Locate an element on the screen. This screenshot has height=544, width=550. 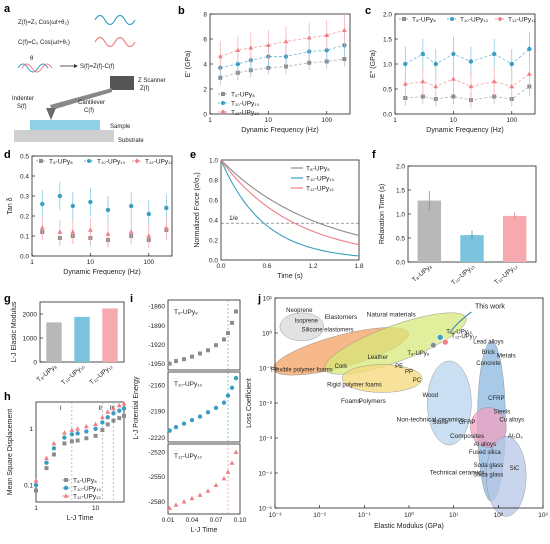
g-ytick-label: 0 is located at coordinates (35, 362).